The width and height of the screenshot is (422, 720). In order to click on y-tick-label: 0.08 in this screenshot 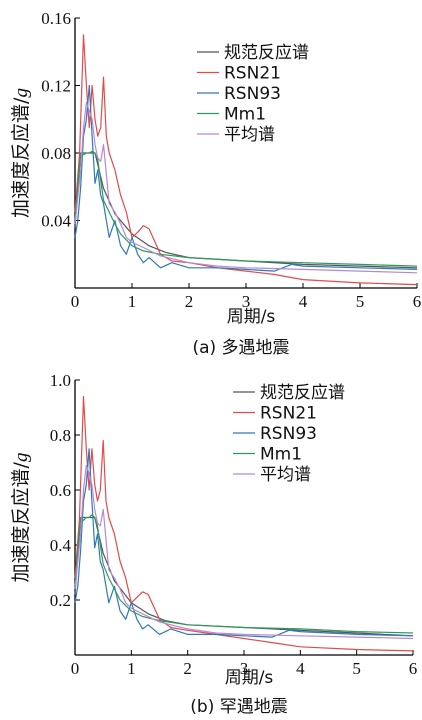, I will do `click(56, 153)`.